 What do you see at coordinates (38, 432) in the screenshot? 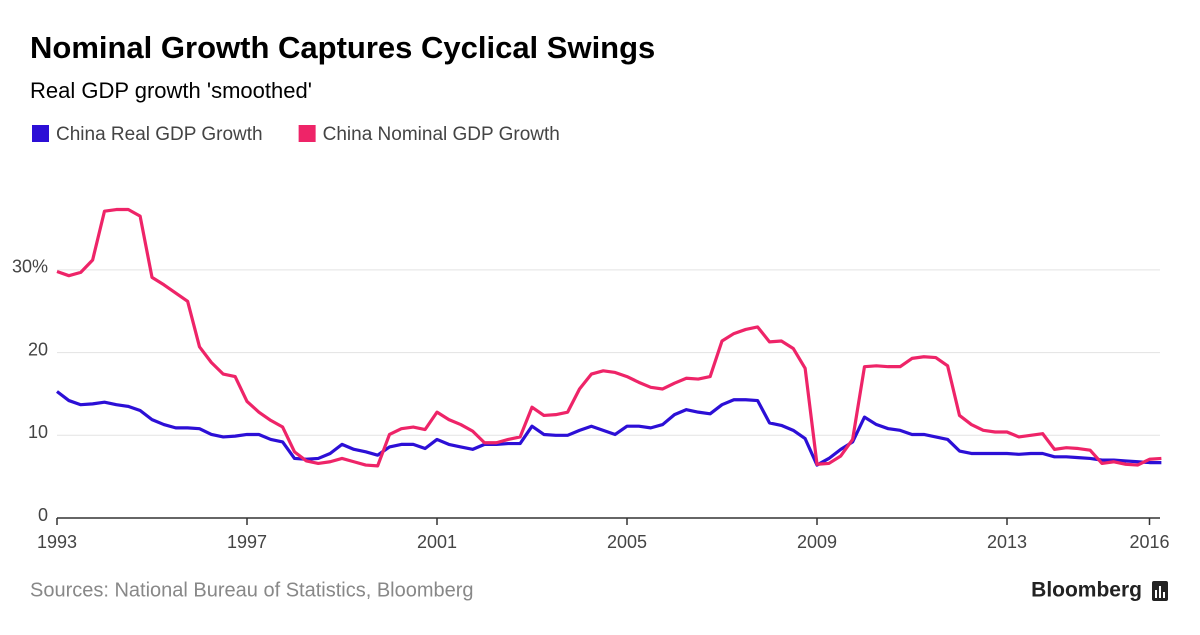
I see `y-tick-label: 10` at bounding box center [38, 432].